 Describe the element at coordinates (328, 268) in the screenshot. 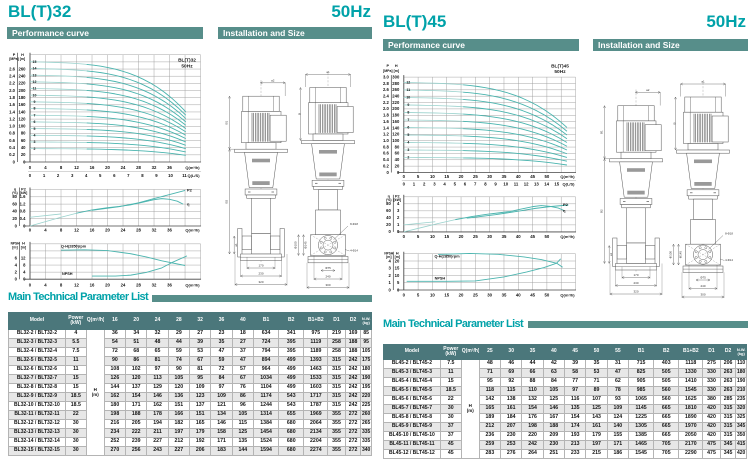

I see `svg-text: Φ75` at that location.